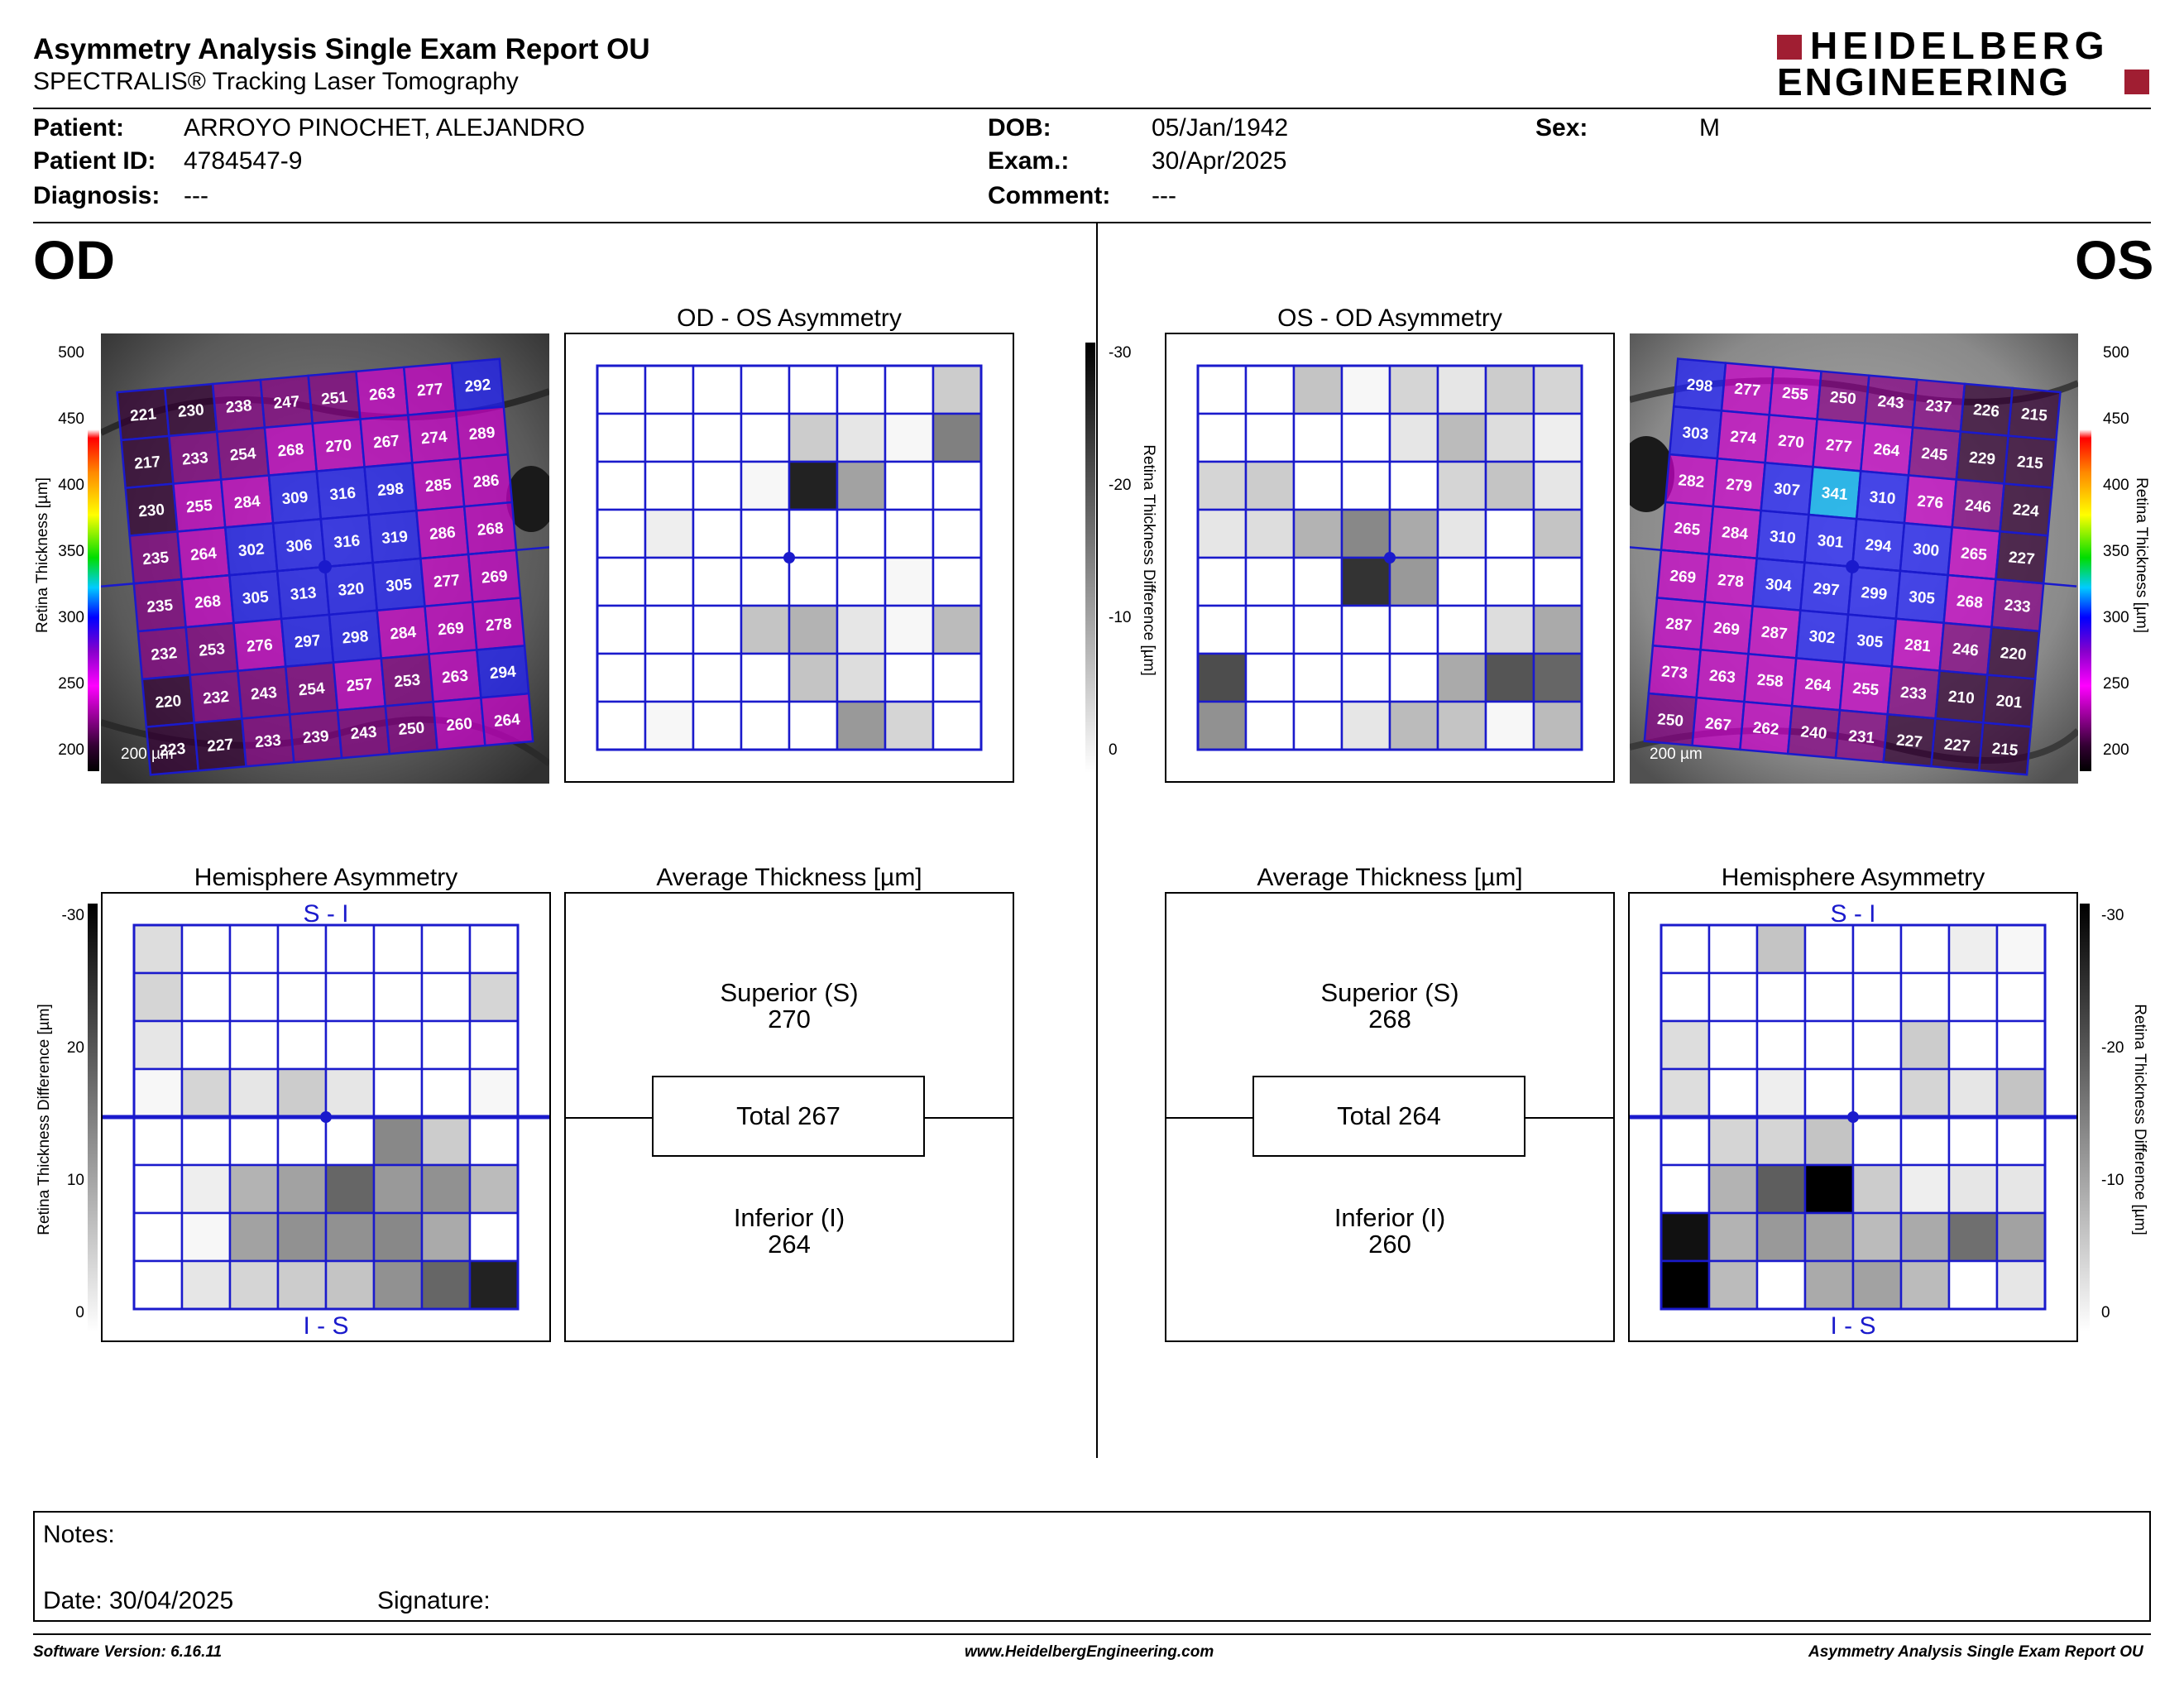 The image size is (2184, 1688). I want to click on thickness-value: 276, so click(259, 646).